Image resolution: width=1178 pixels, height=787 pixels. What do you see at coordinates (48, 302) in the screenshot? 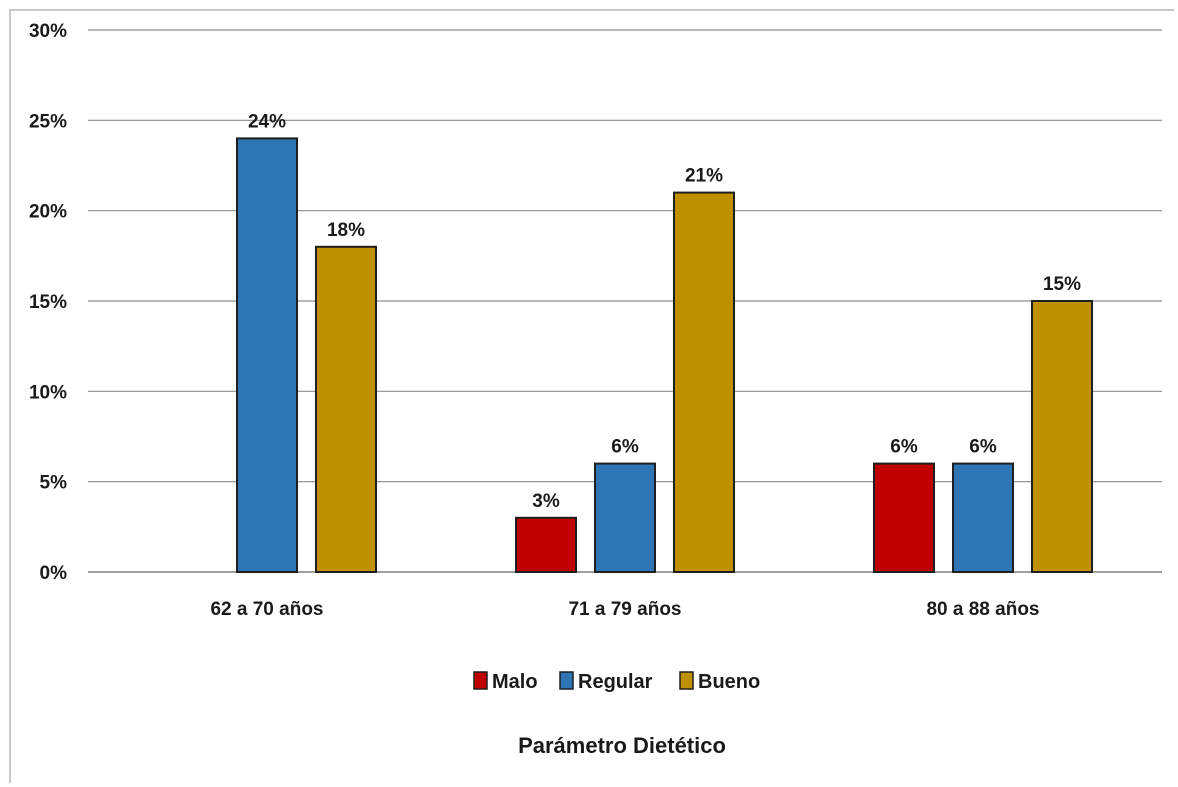
I see `y-tick-label: 15%` at bounding box center [48, 302].